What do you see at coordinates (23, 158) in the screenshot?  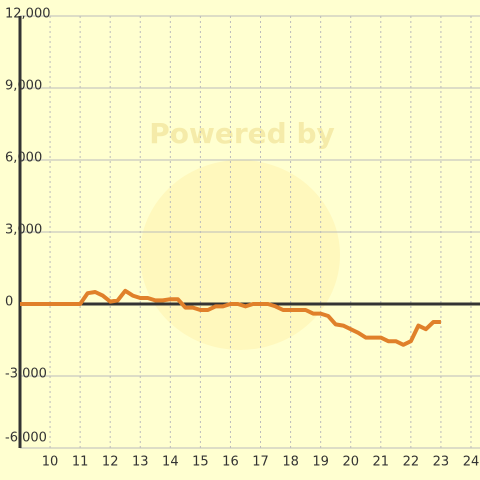 I see `y-tick-label: 6,000` at bounding box center [23, 158].